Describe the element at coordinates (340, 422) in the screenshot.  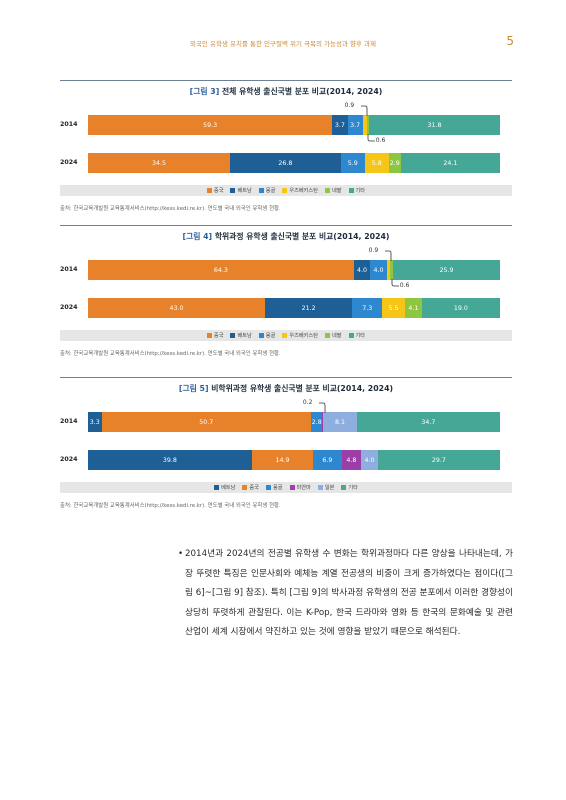
I see `bar-segment: 8.1` at that location.